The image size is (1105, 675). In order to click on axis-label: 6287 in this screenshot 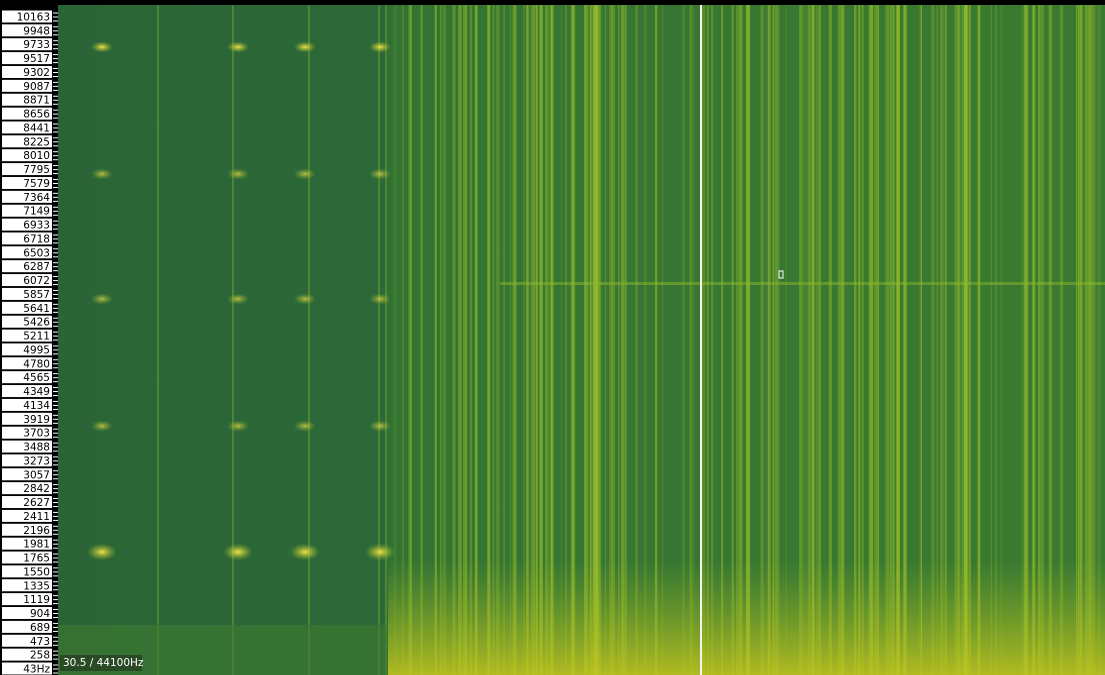, I will do `click(36, 267)`.